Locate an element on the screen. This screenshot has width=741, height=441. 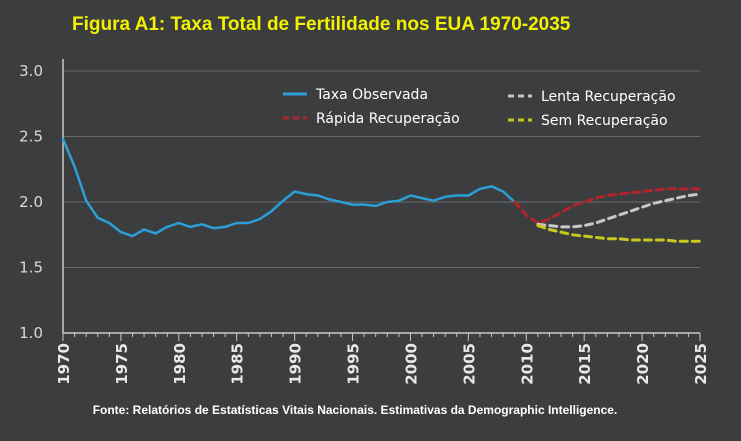
y-tick-label: 3.0 is located at coordinates (31, 71).